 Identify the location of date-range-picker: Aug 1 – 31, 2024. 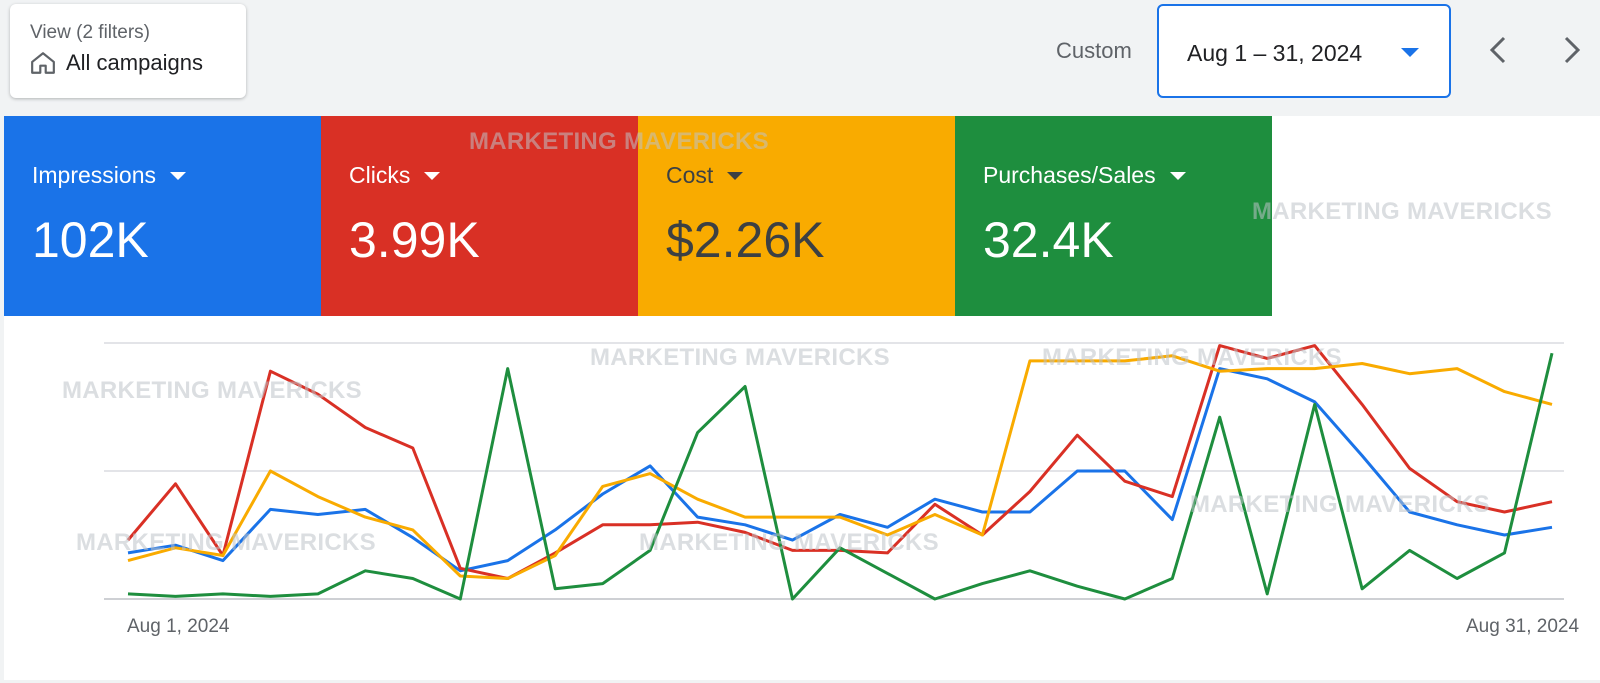
(1304, 51).